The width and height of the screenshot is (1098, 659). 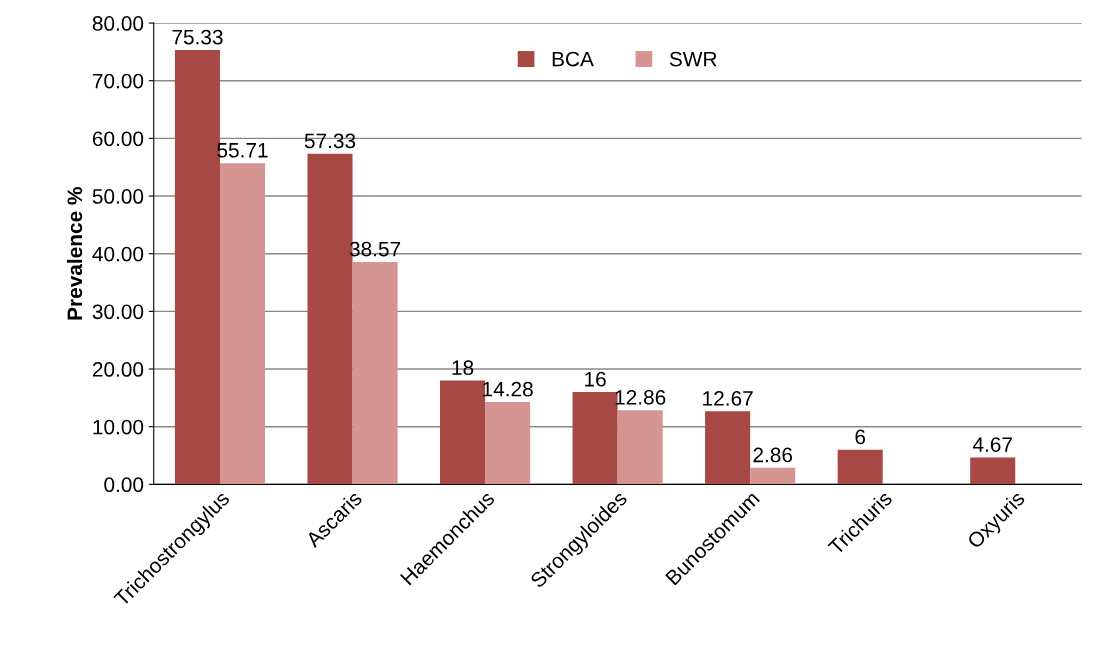 I want to click on legend-label: BCA, so click(x=573, y=59).